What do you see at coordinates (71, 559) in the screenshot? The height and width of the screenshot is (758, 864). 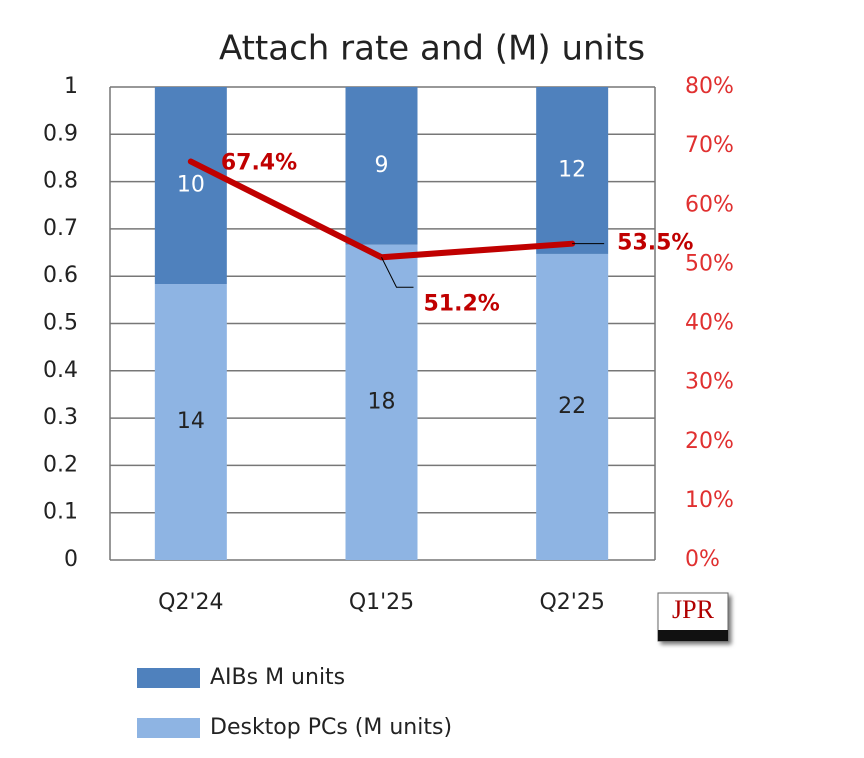 I see `y-tick-label: 0` at bounding box center [71, 559].